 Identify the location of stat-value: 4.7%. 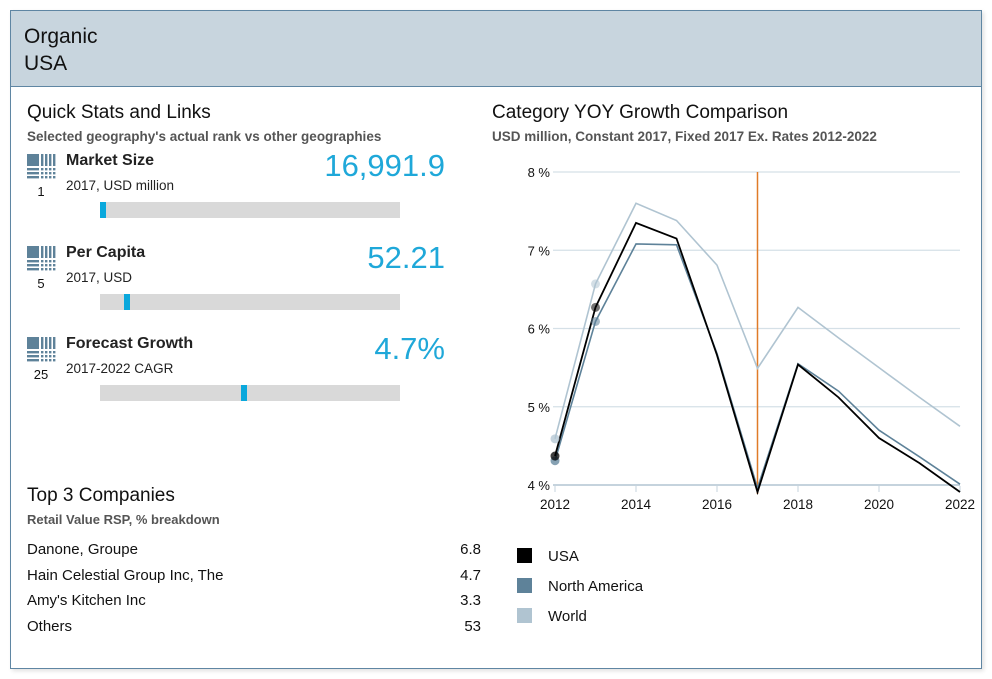
(409, 348).